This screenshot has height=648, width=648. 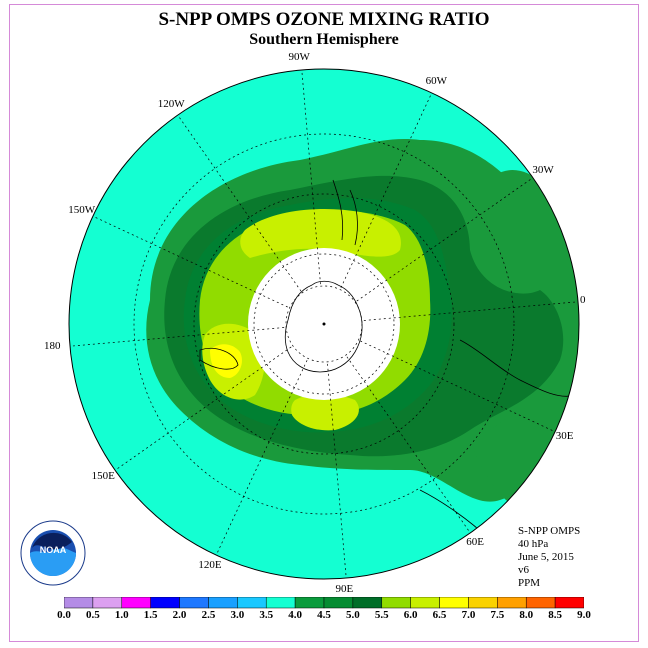 What do you see at coordinates (344, 588) in the screenshot?
I see `longitude-label: 90E` at bounding box center [344, 588].